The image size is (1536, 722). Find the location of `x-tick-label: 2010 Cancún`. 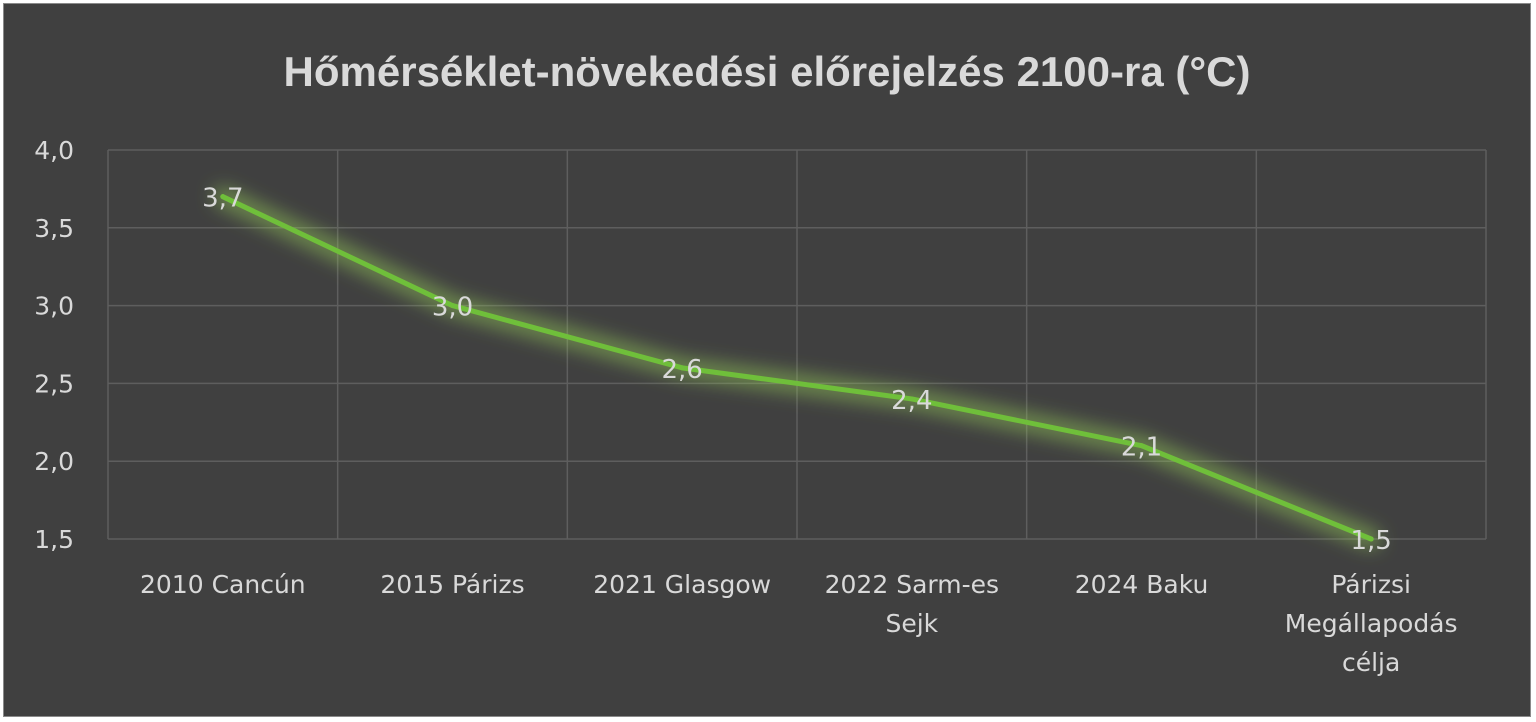

x-tick-label: 2010 Cancún is located at coordinates (223, 584).